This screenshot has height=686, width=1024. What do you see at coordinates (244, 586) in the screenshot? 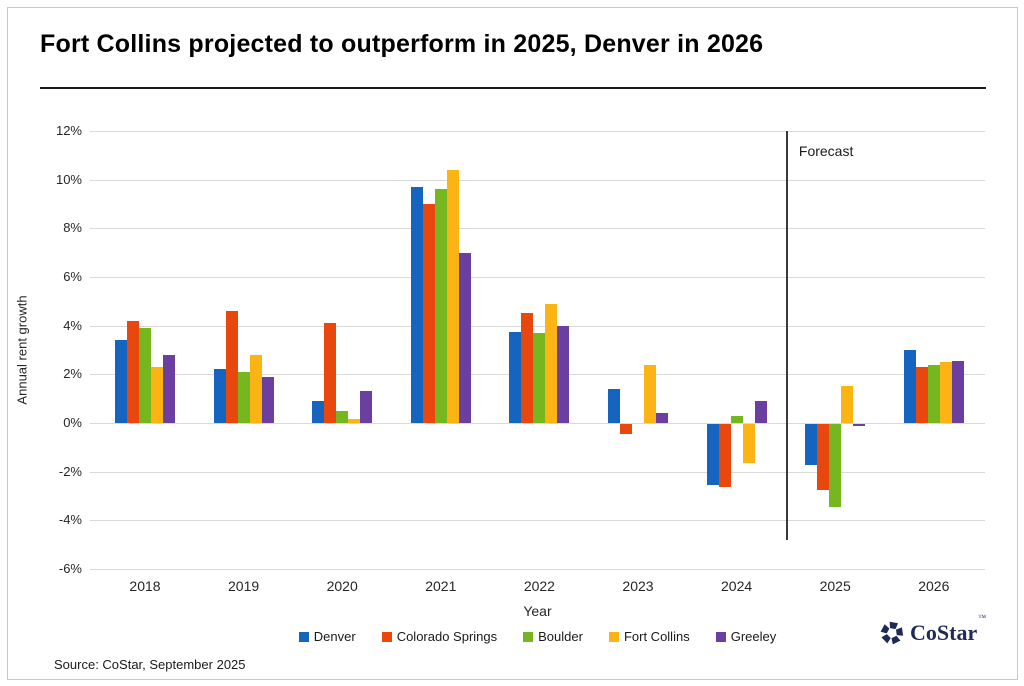
I see `x-tick-label: 2019` at bounding box center [244, 586].